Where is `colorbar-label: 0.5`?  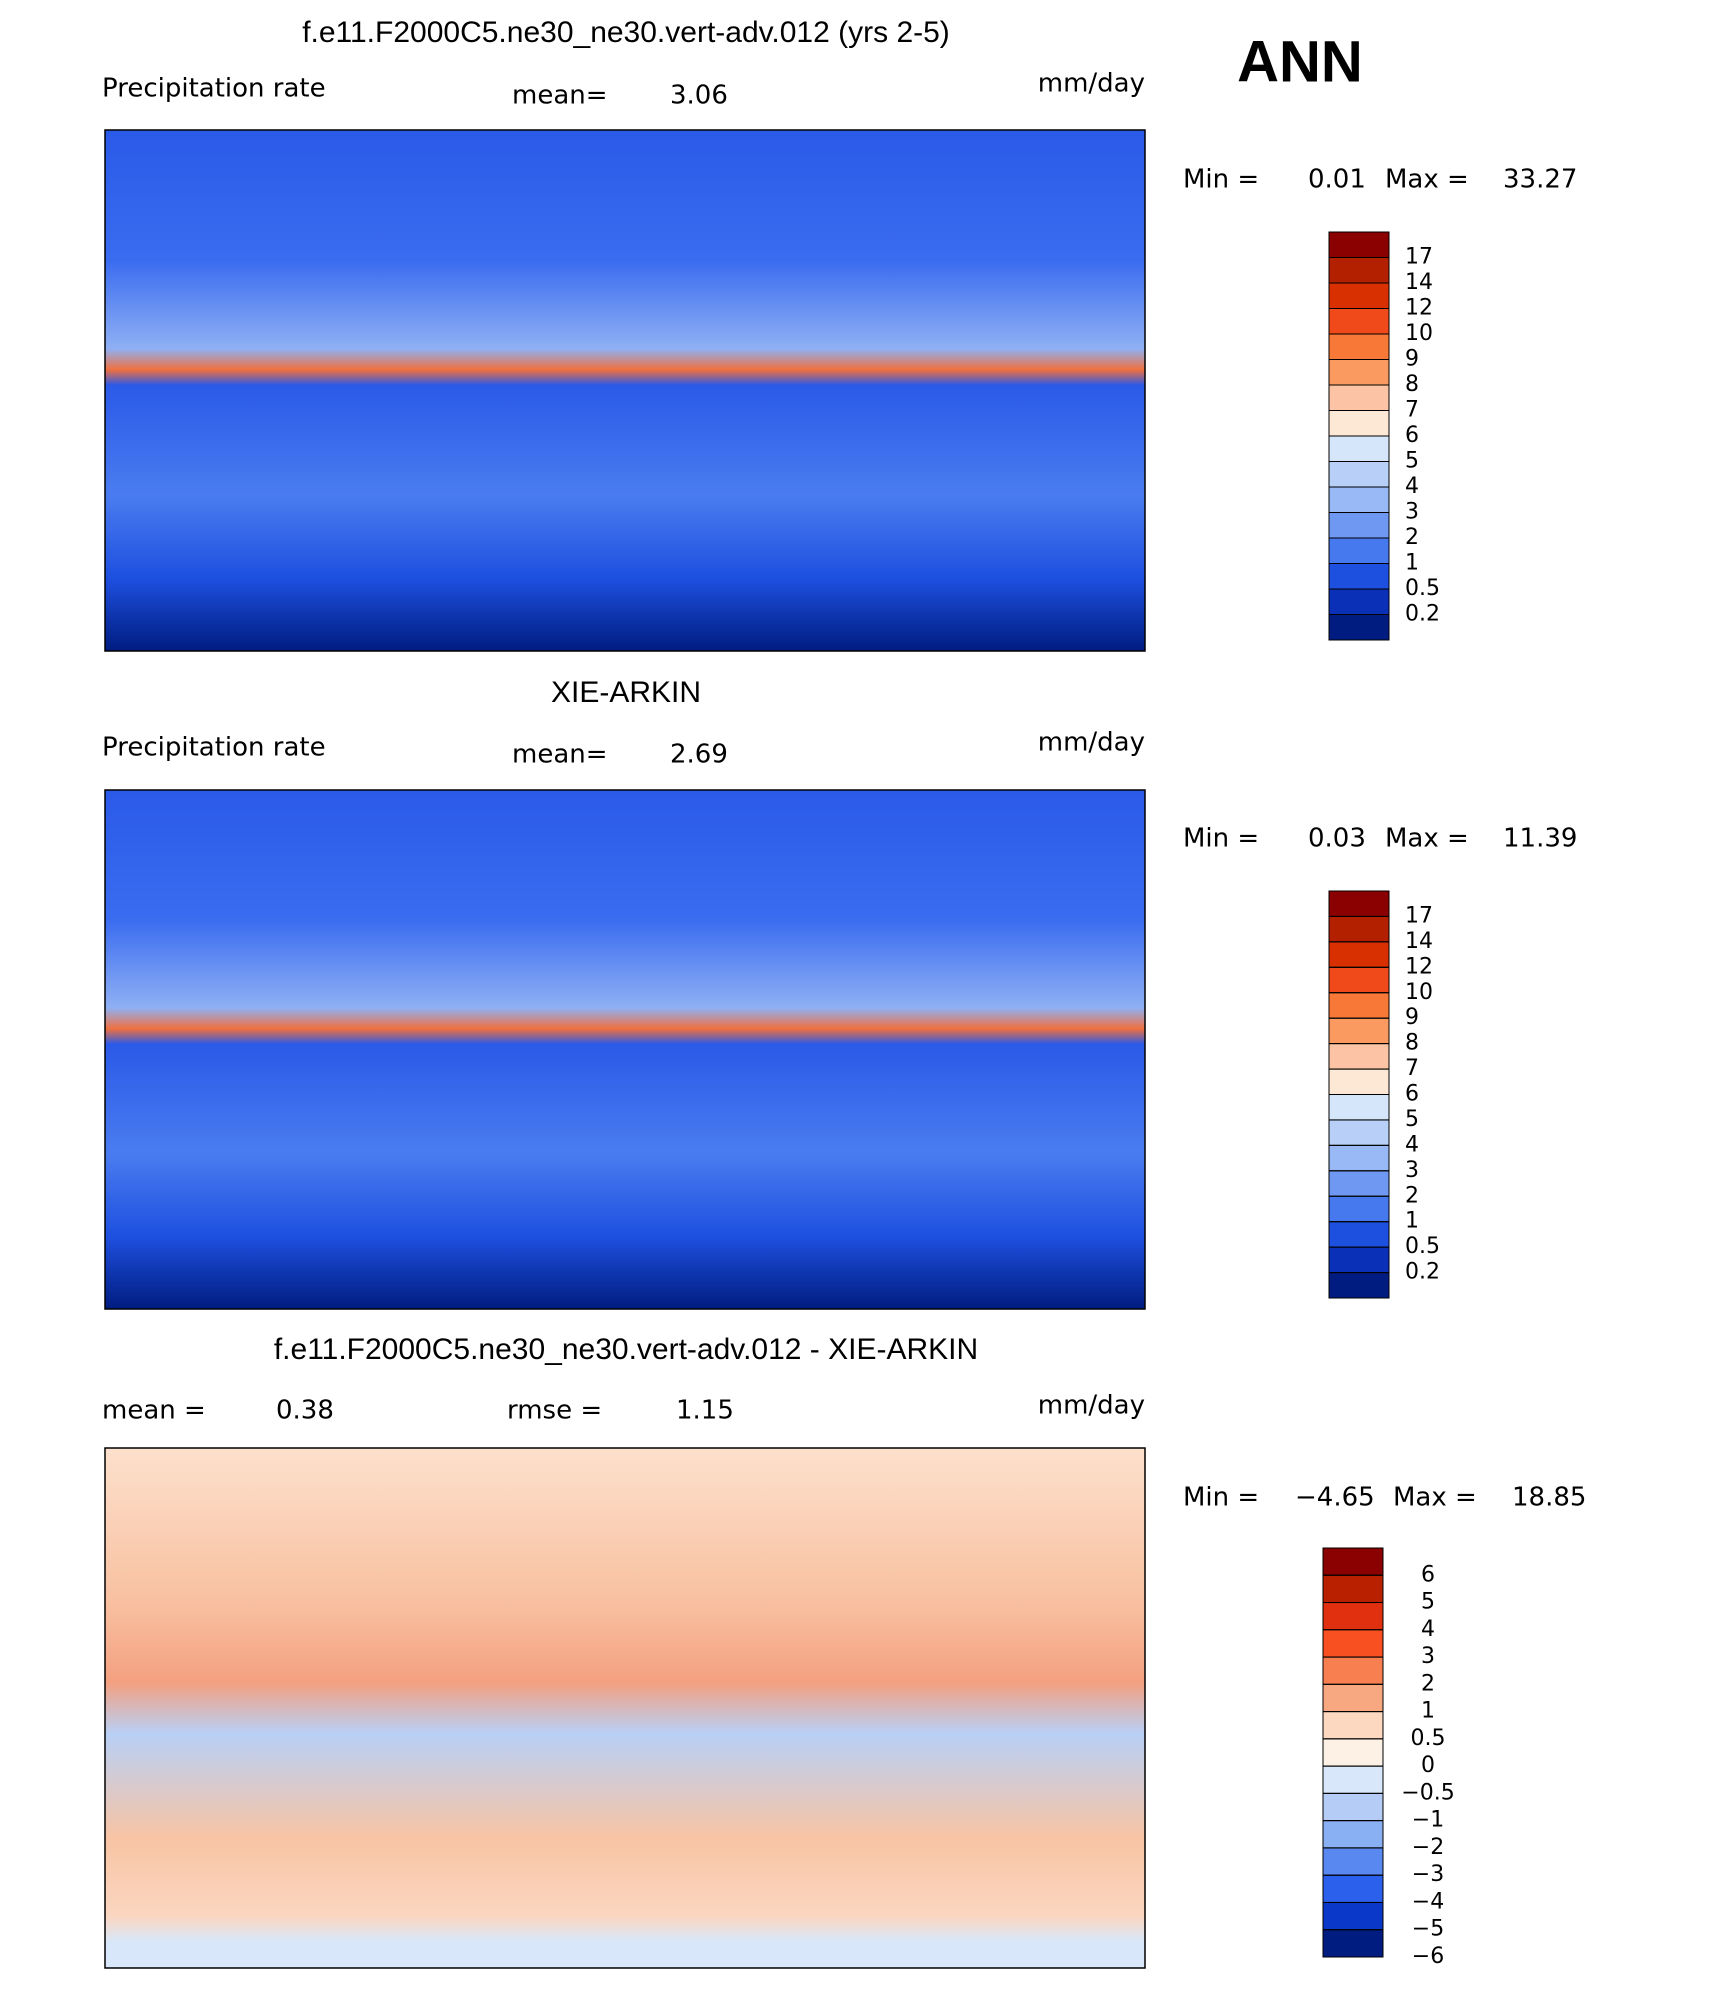
colorbar-label: 0.5 is located at coordinates (1428, 1738).